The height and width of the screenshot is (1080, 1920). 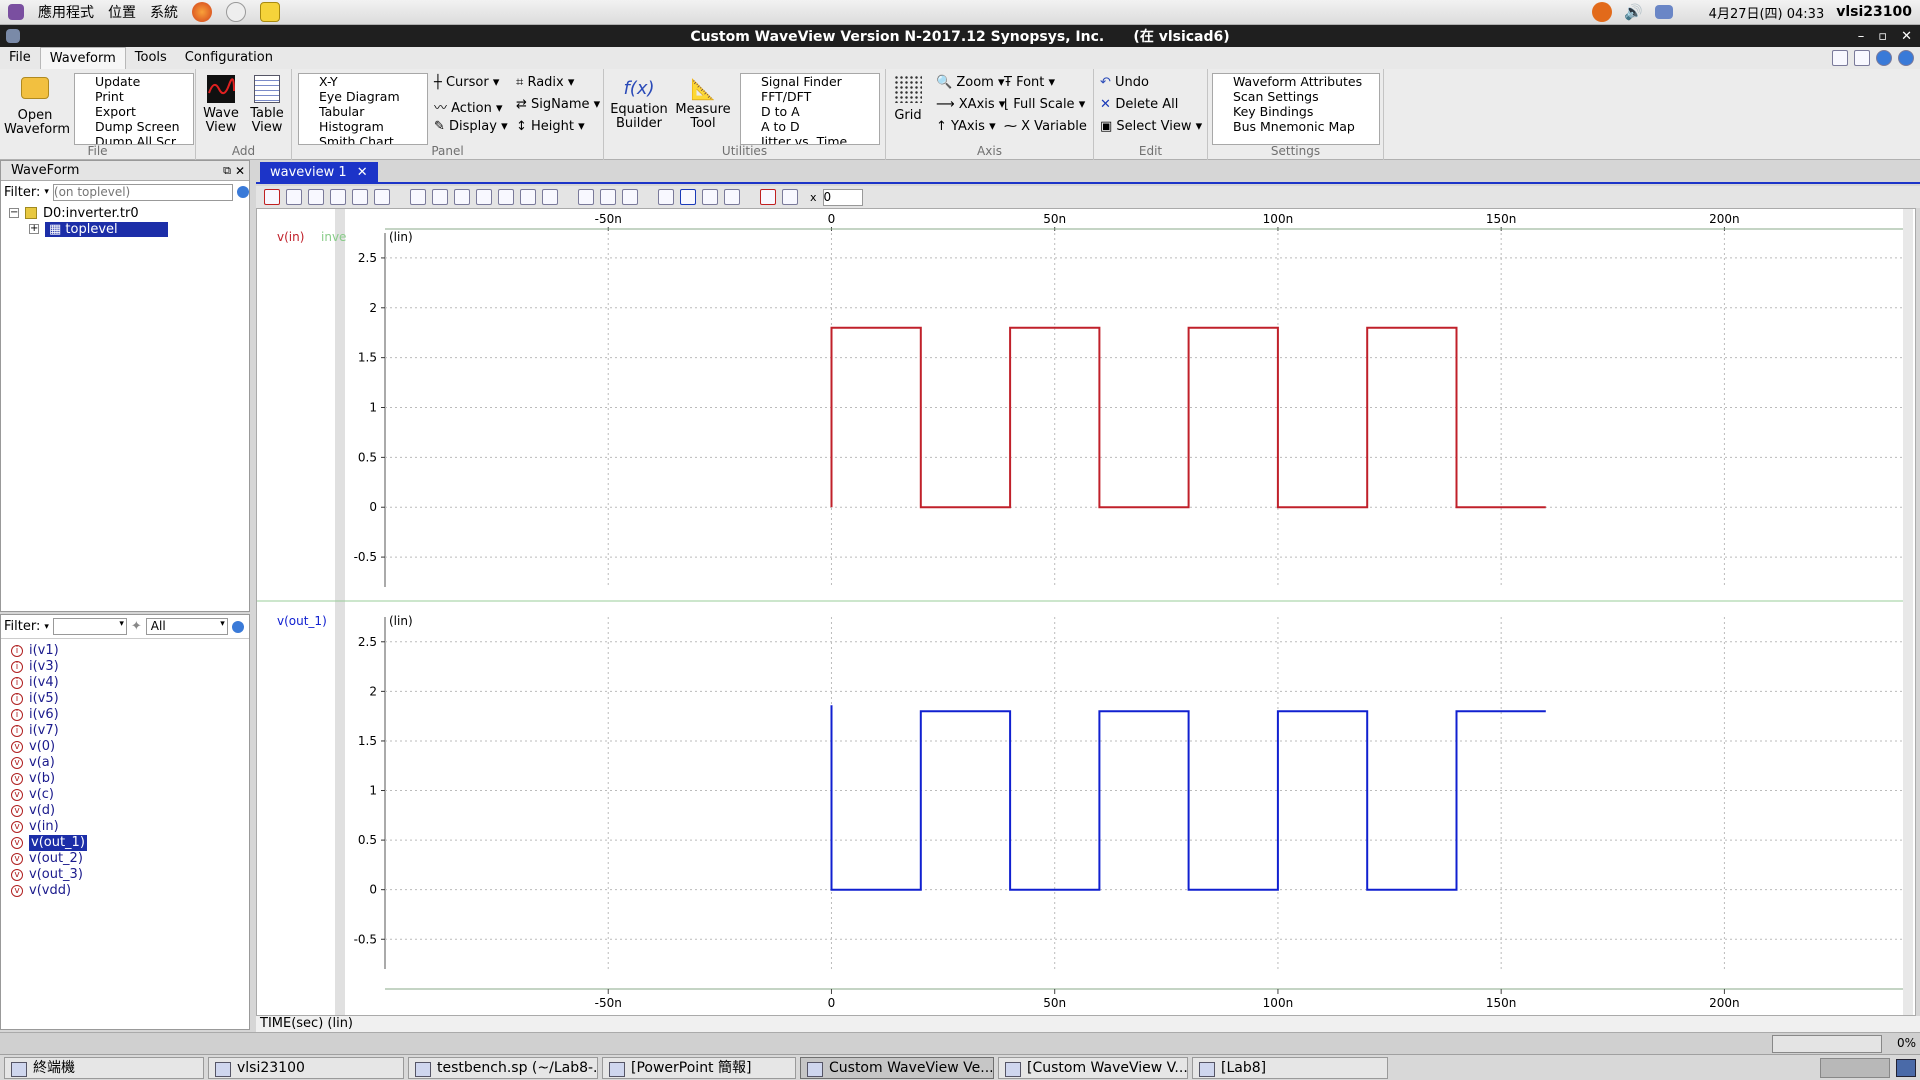 What do you see at coordinates (342, 111) in the screenshot?
I see `tabular-item: Tabular` at bounding box center [342, 111].